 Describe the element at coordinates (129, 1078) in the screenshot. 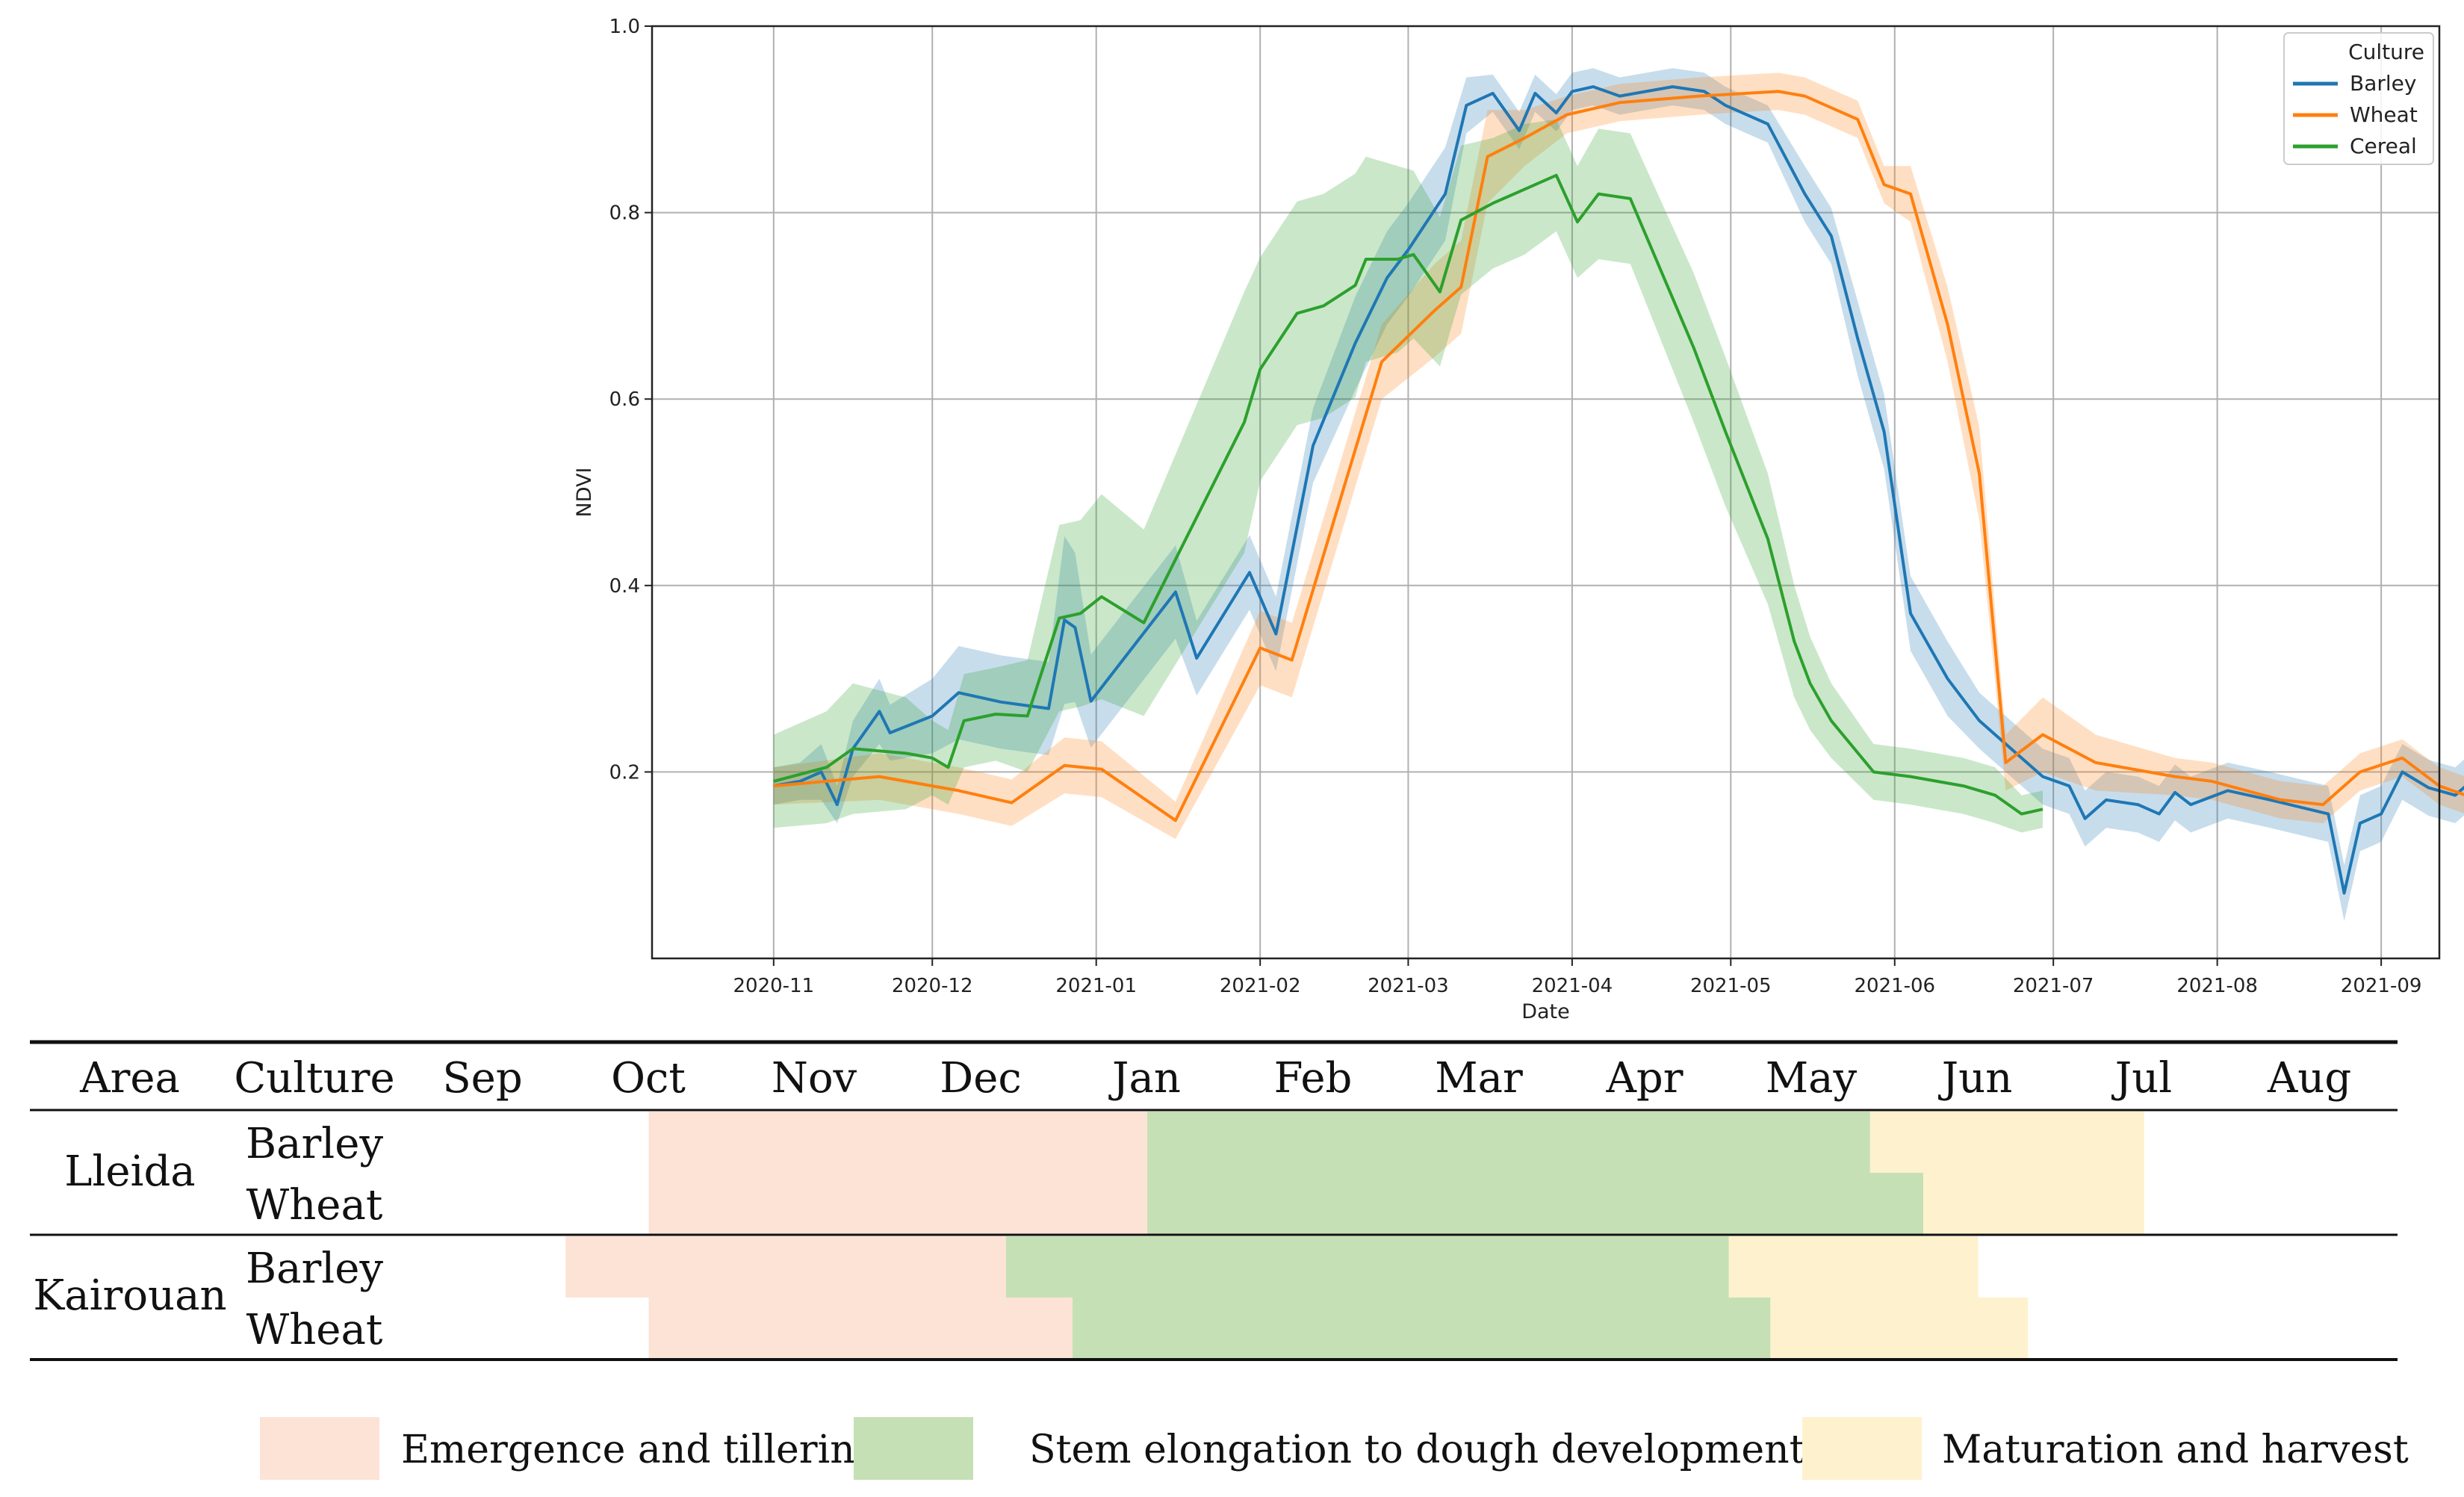

I see `header-area: Area` at that location.